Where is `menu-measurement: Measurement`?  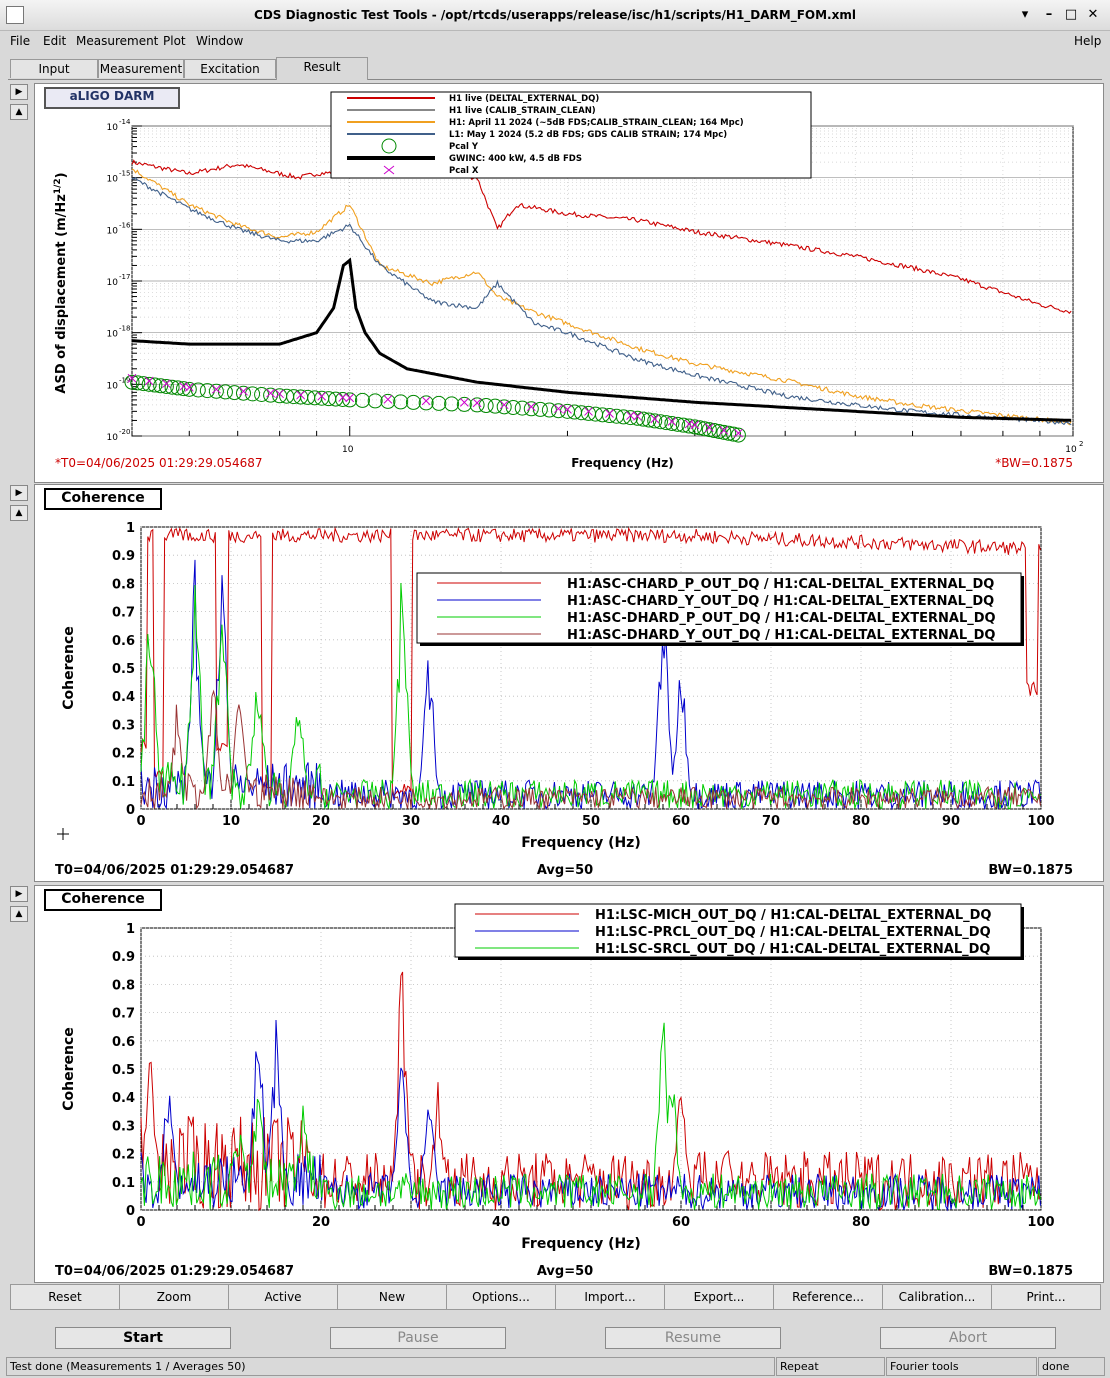
menu-measurement: Measurement is located at coordinates (117, 41).